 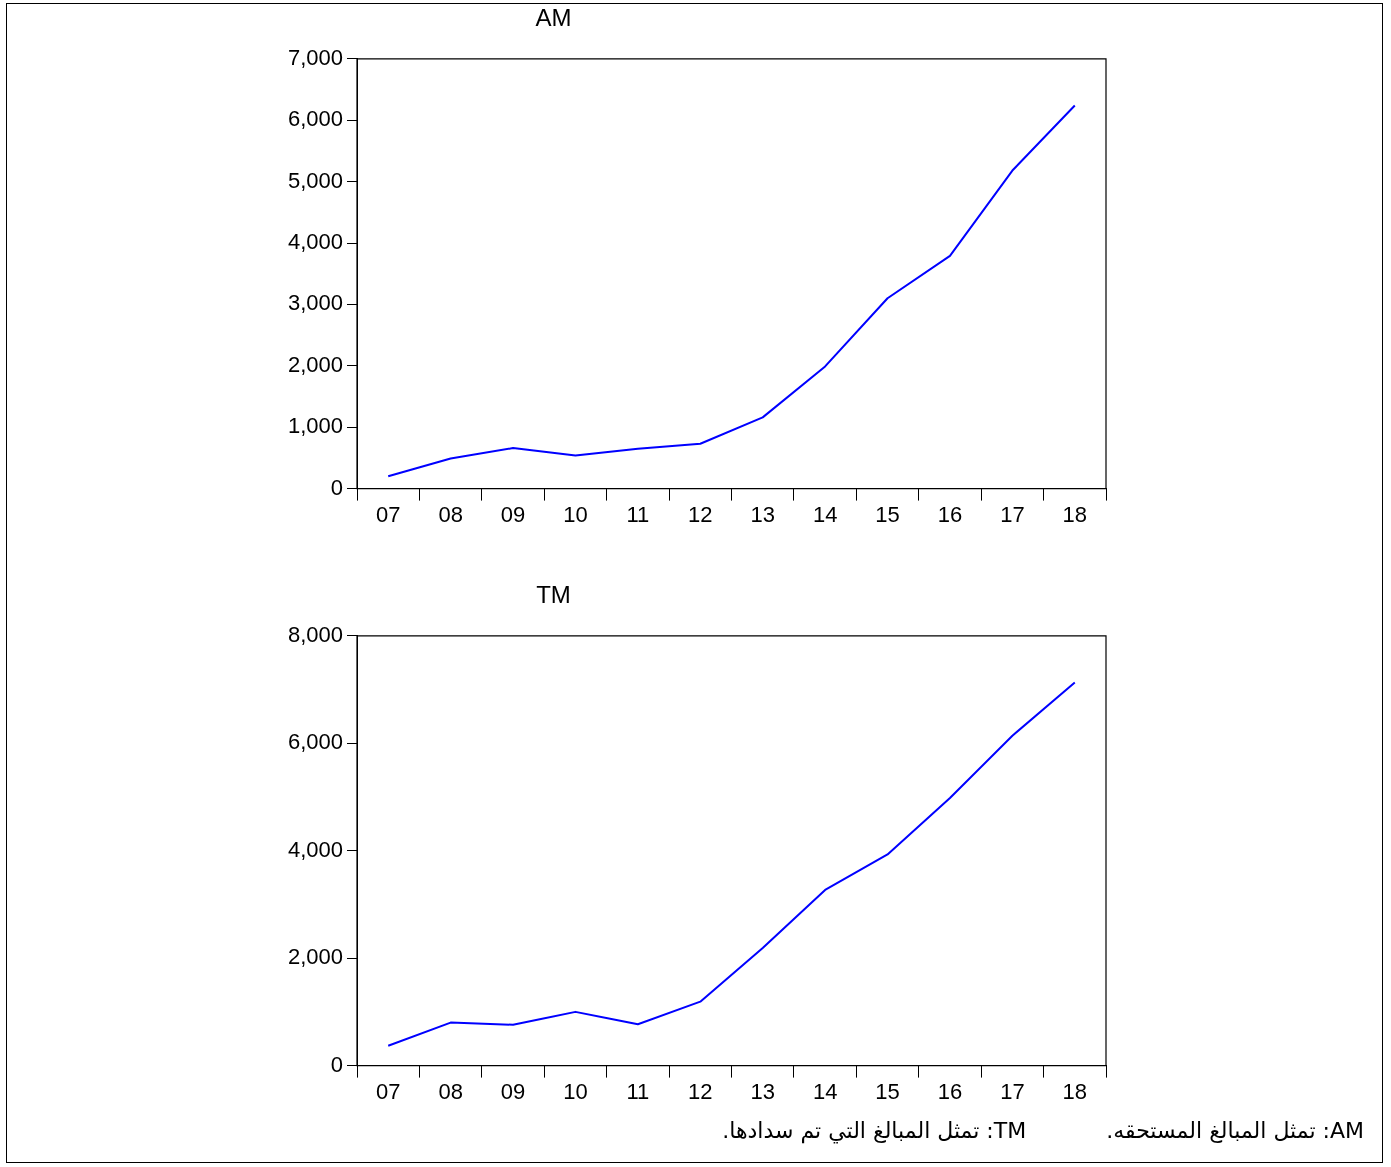 I want to click on y-tick-label: 7,000, so click(x=315, y=57).